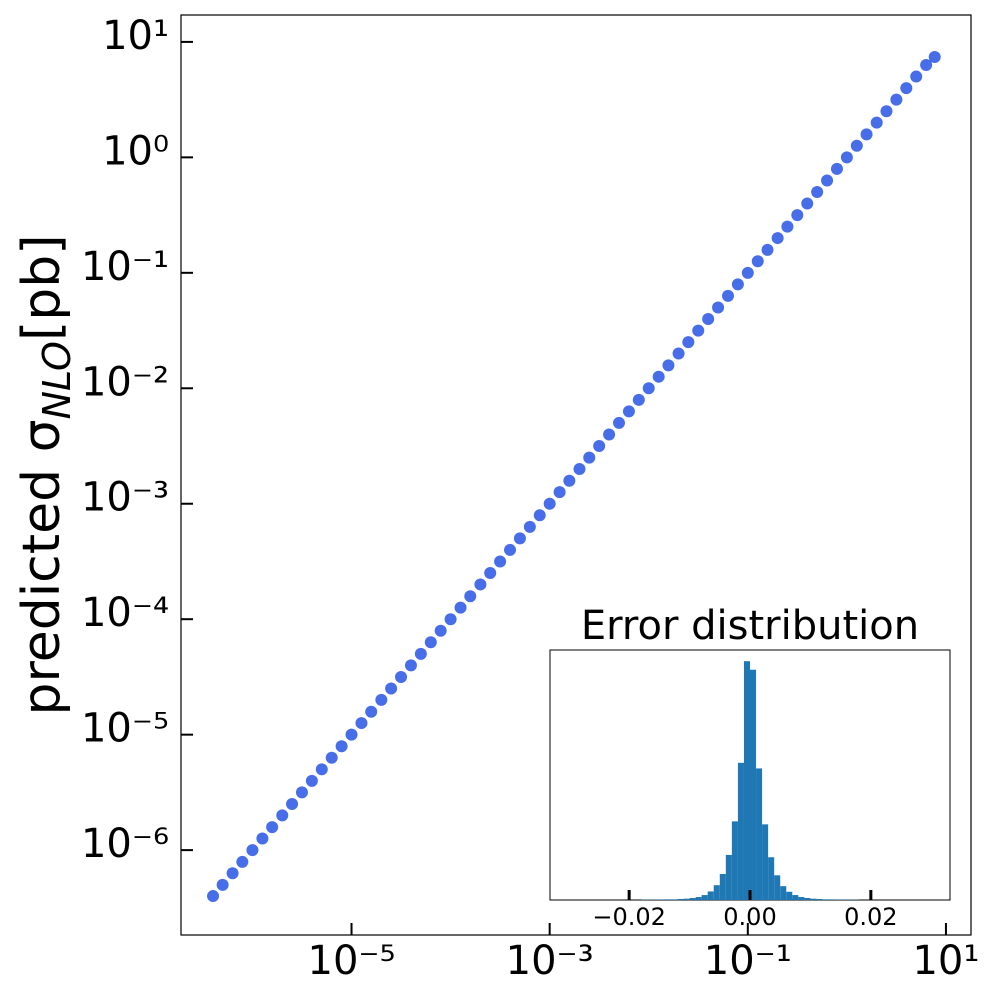 The width and height of the screenshot is (1000, 1000). Describe the element at coordinates (748, 961) in the screenshot. I see `x-tick-label: 10⁻¹` at that location.